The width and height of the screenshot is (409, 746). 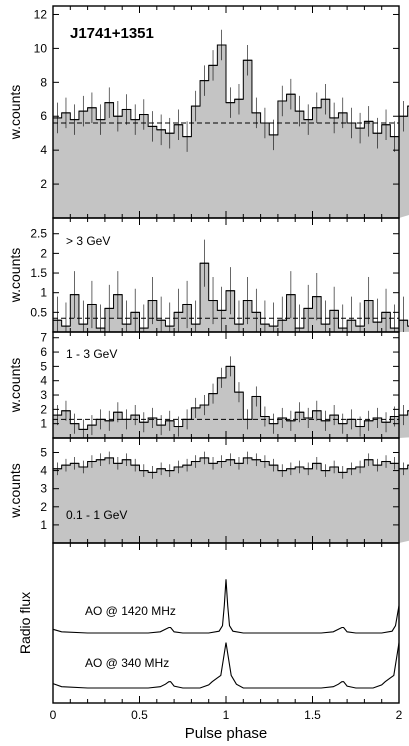 What do you see at coordinates (130, 611) in the screenshot?
I see `series-label: AO @ 1420 MHz` at bounding box center [130, 611].